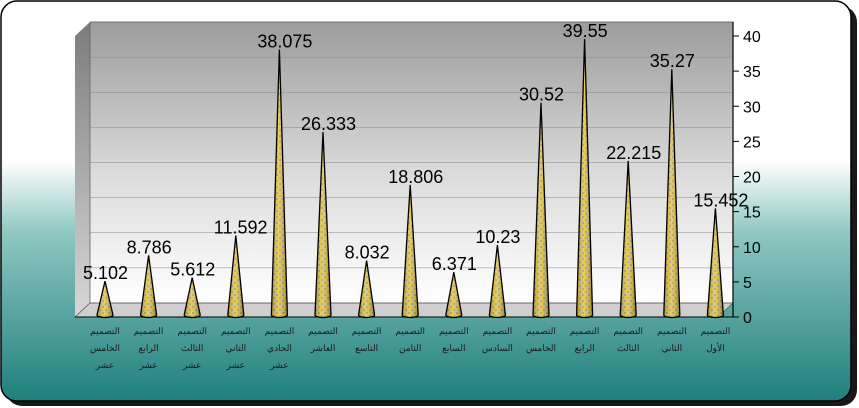 The height and width of the screenshot is (408, 859). What do you see at coordinates (323, 340) in the screenshot?
I see `category-label: التصميم العاشر` at bounding box center [323, 340].